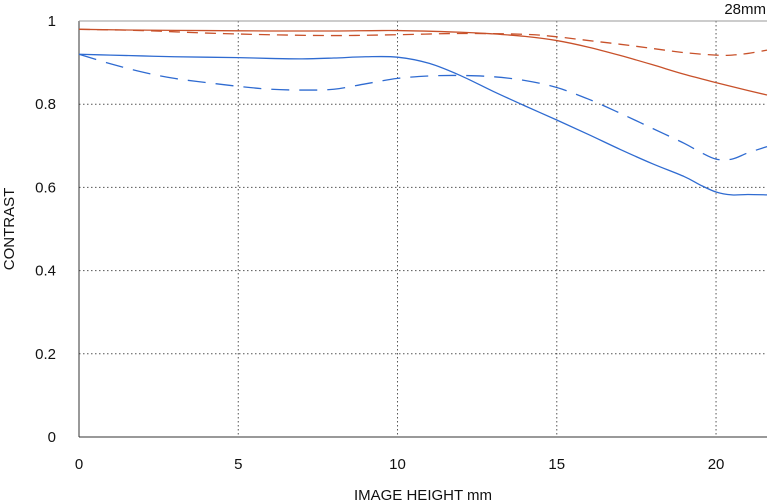 This screenshot has width=768, height=504. What do you see at coordinates (9, 229) in the screenshot?
I see `y-axis-title: CONTRAST` at bounding box center [9, 229].